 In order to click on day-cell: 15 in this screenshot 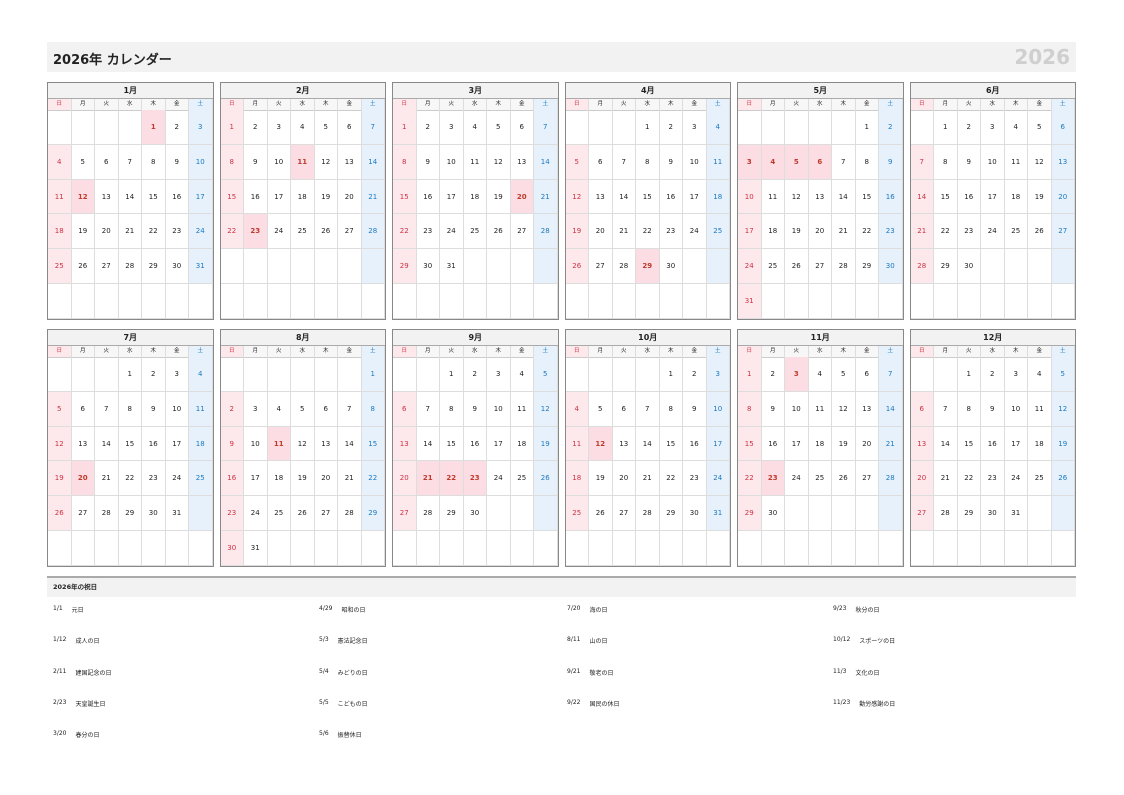, I will do `click(154, 197)`.